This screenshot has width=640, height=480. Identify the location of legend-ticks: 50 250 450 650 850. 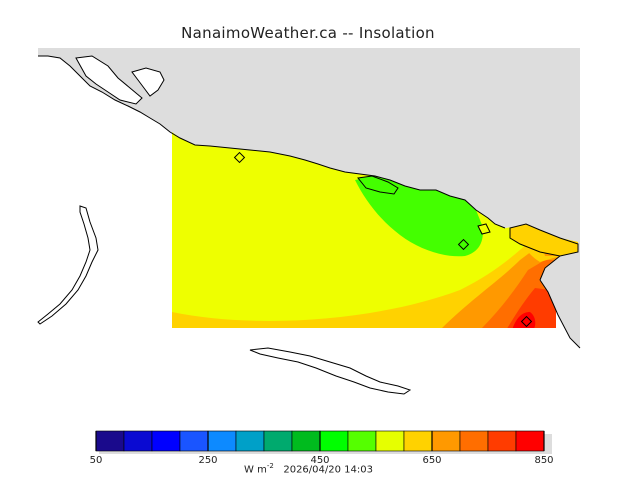
(322, 448).